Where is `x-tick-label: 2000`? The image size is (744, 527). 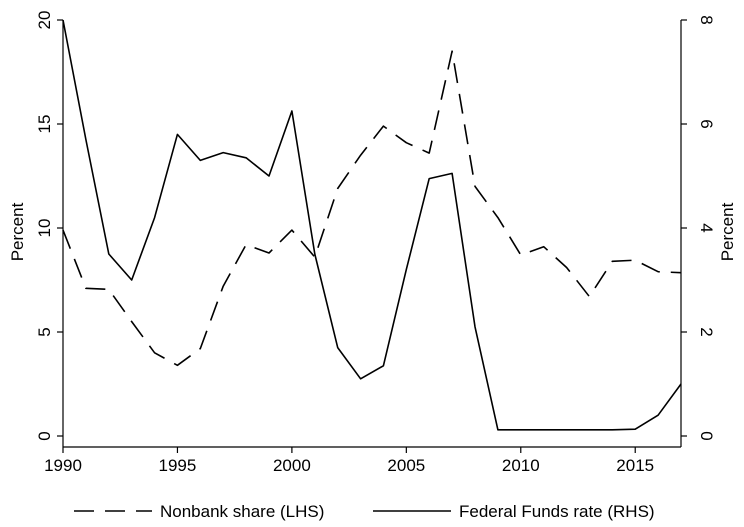 x-tick-label: 2000 is located at coordinates (292, 465).